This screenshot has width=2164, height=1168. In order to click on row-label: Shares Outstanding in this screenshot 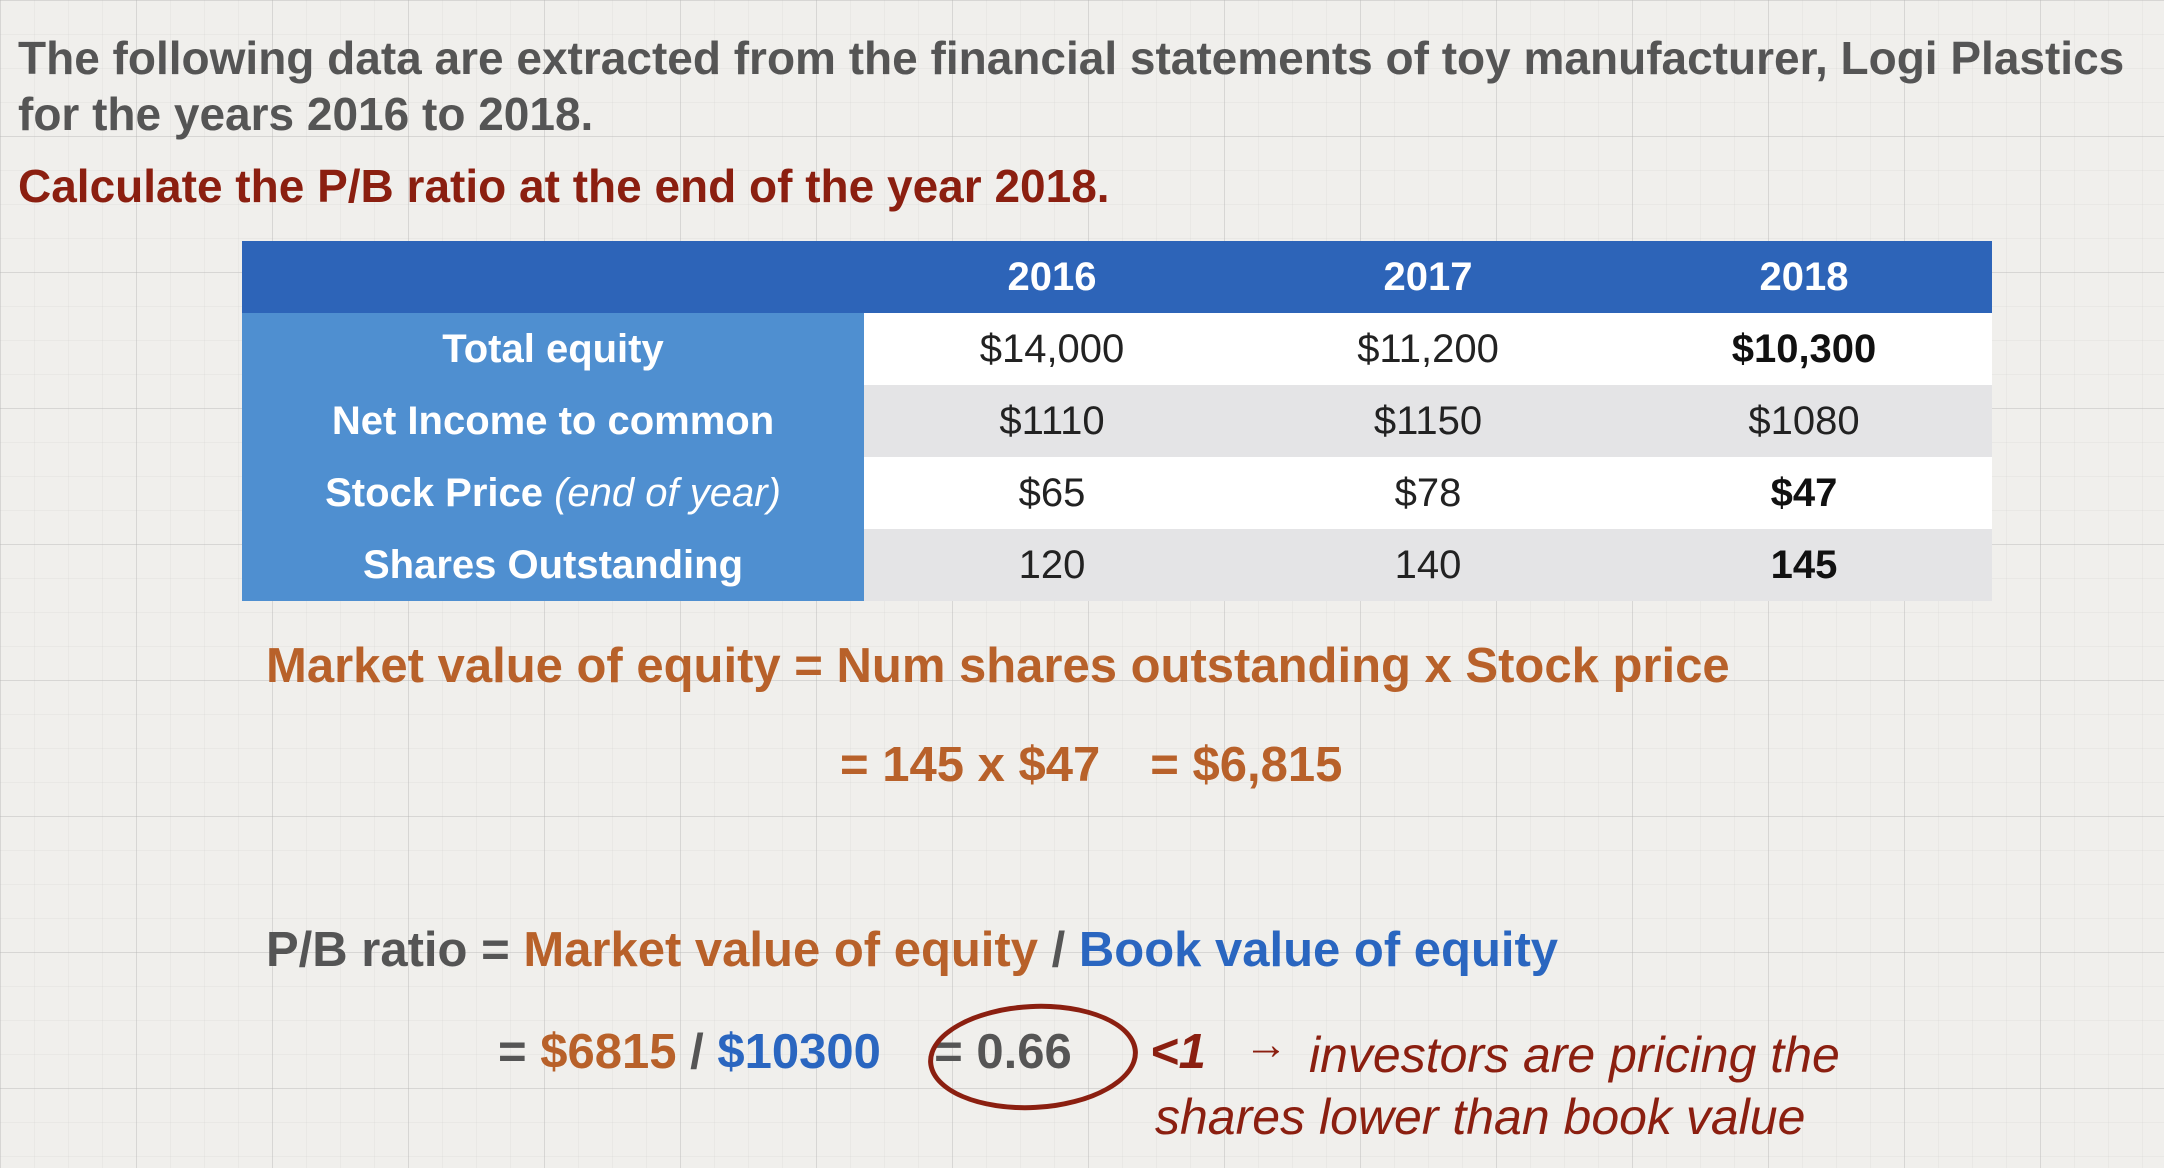, I will do `click(553, 565)`.